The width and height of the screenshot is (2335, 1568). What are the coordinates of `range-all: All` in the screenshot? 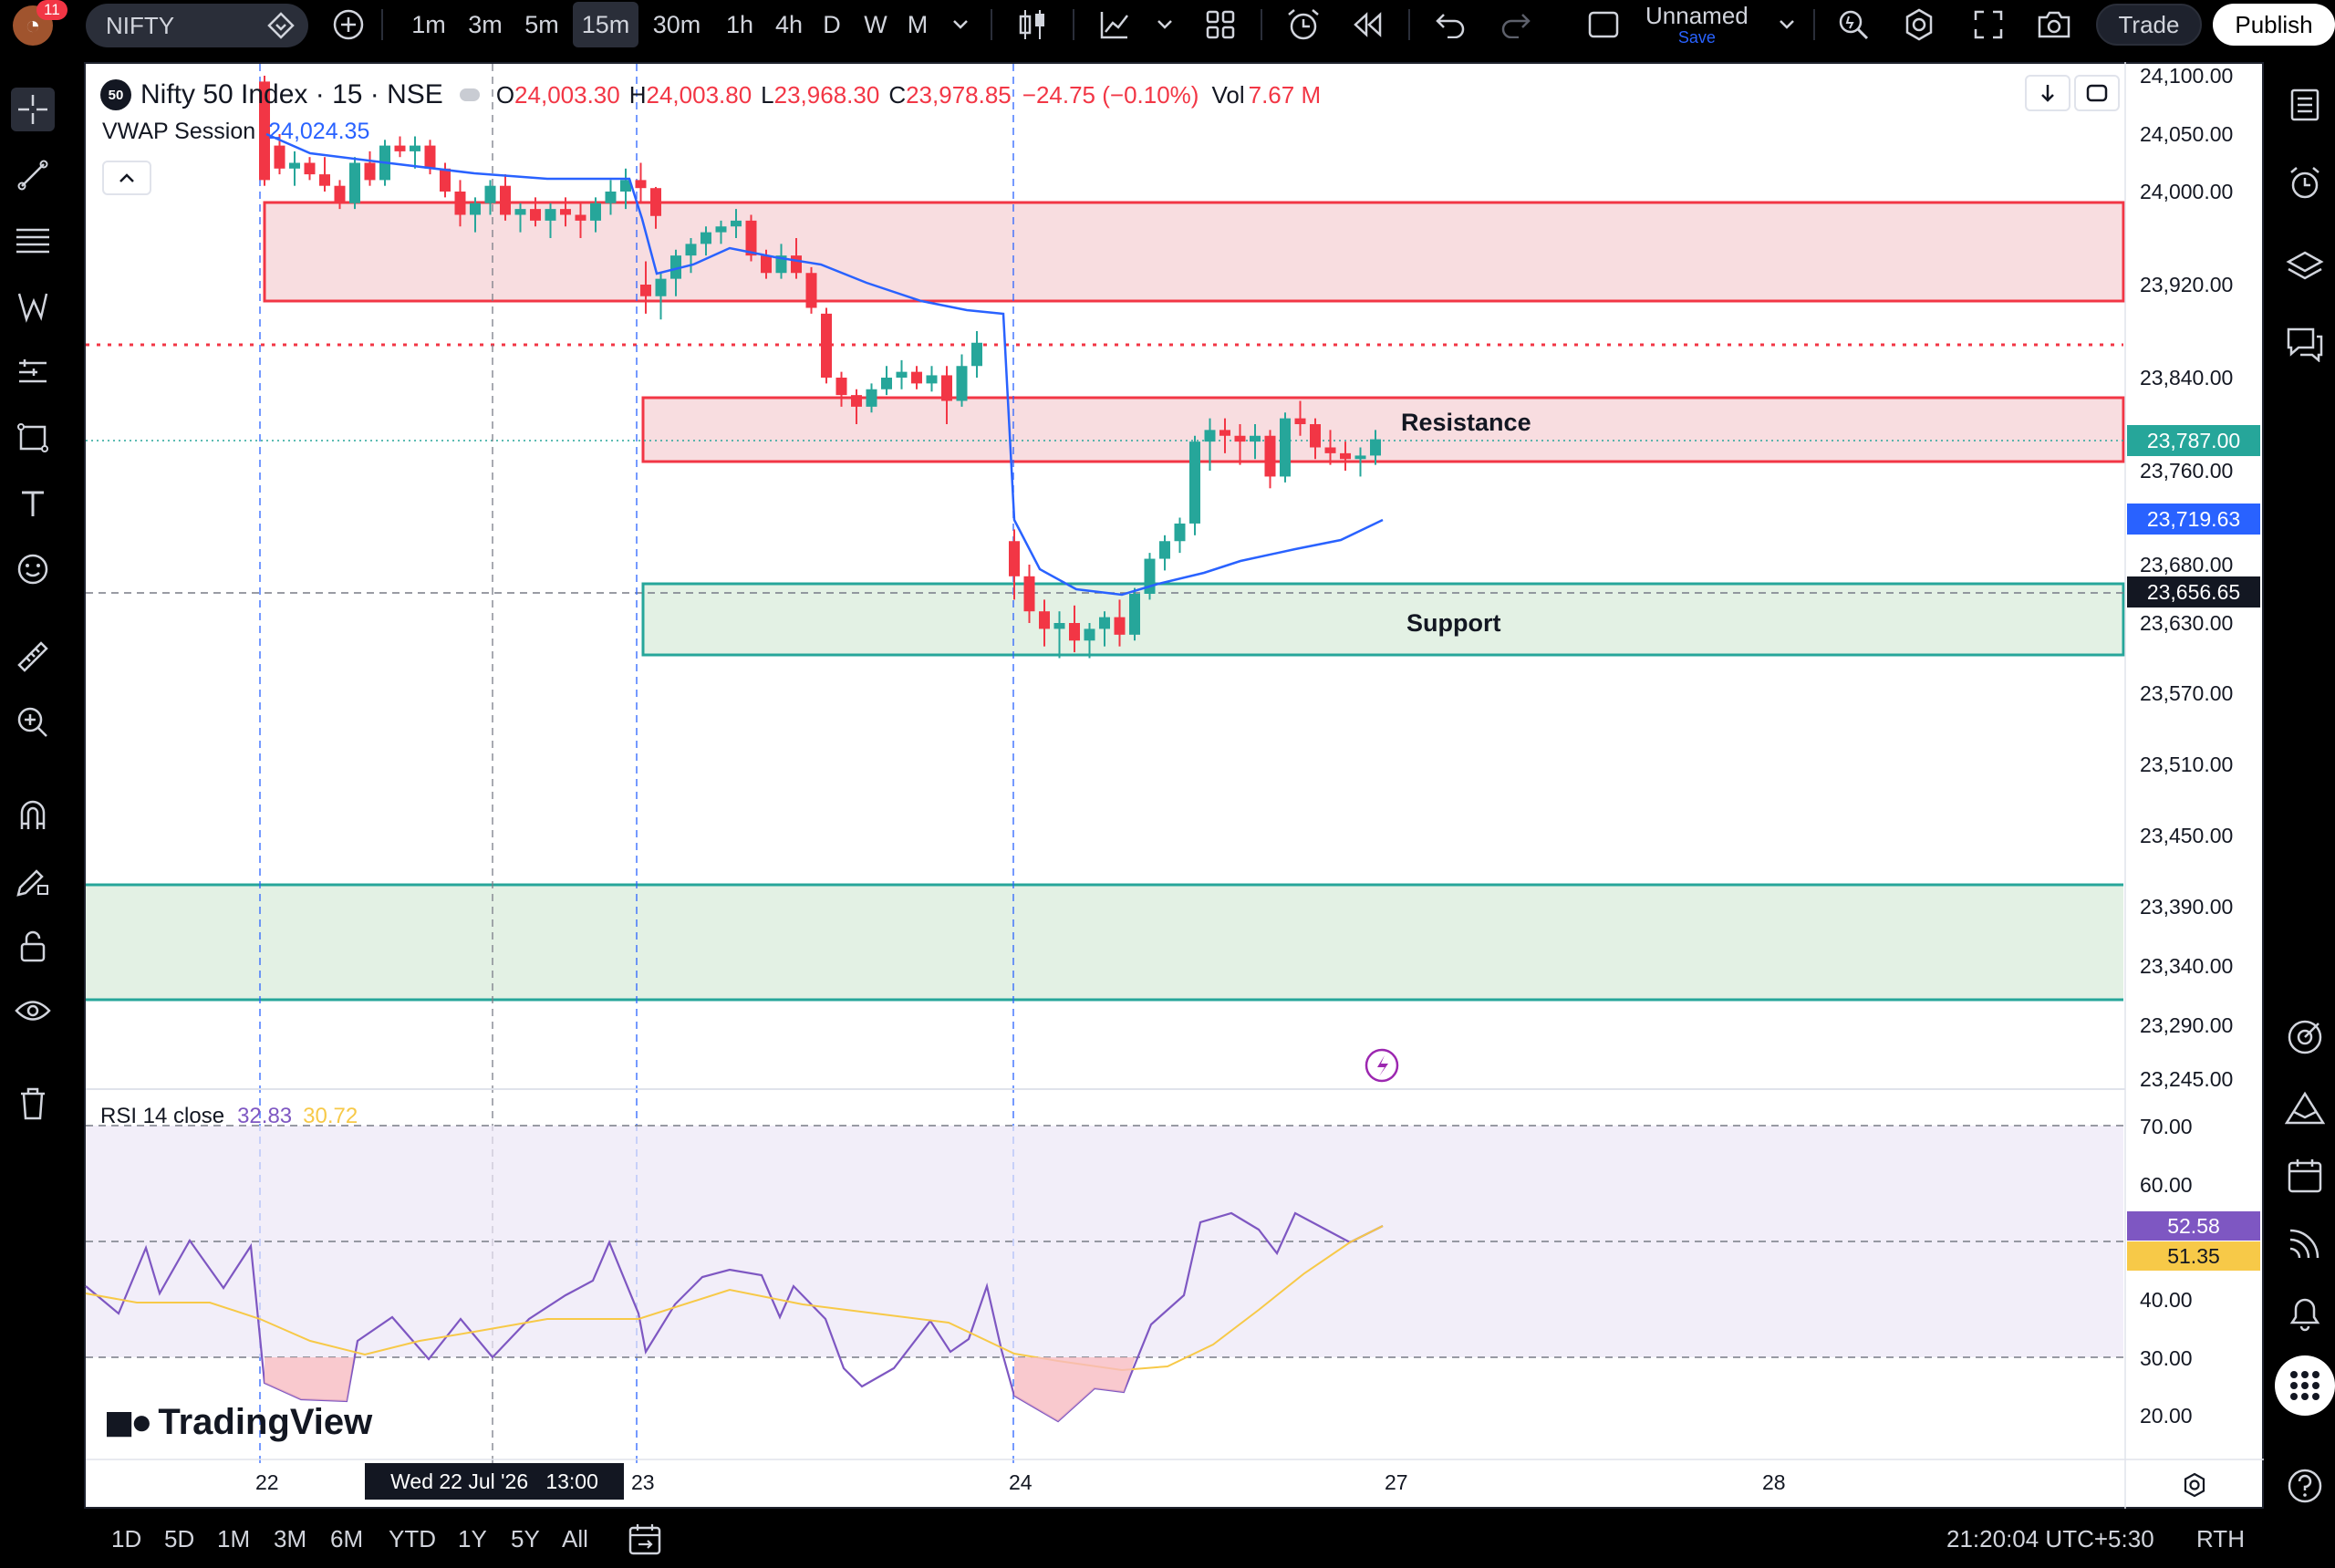 It's located at (575, 1538).